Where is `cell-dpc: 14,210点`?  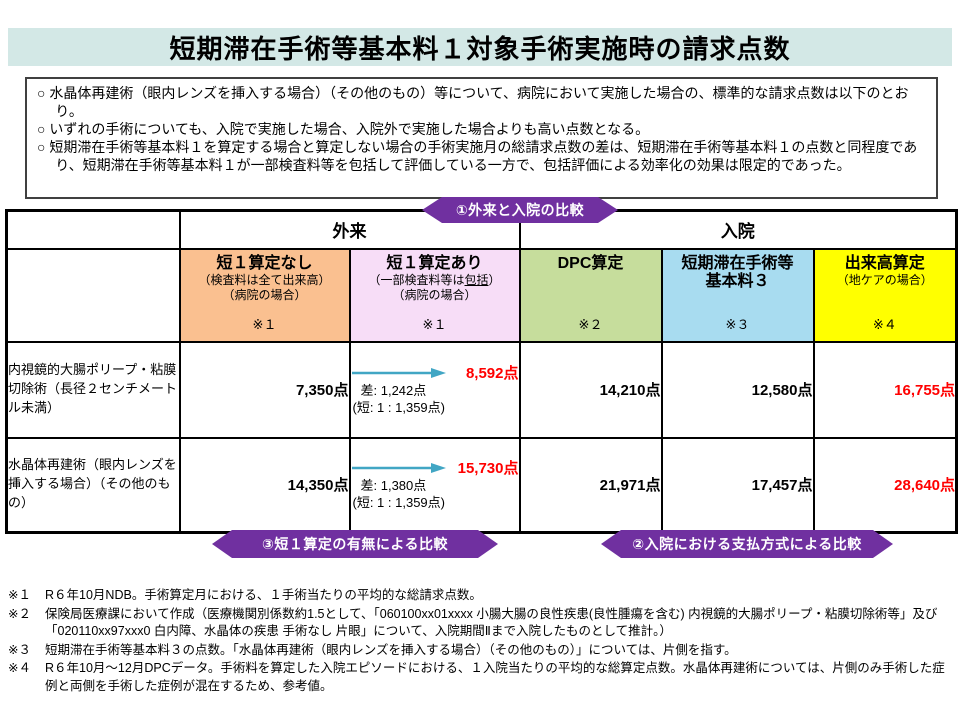
cell-dpc: 14,210点 is located at coordinates (590, 389).